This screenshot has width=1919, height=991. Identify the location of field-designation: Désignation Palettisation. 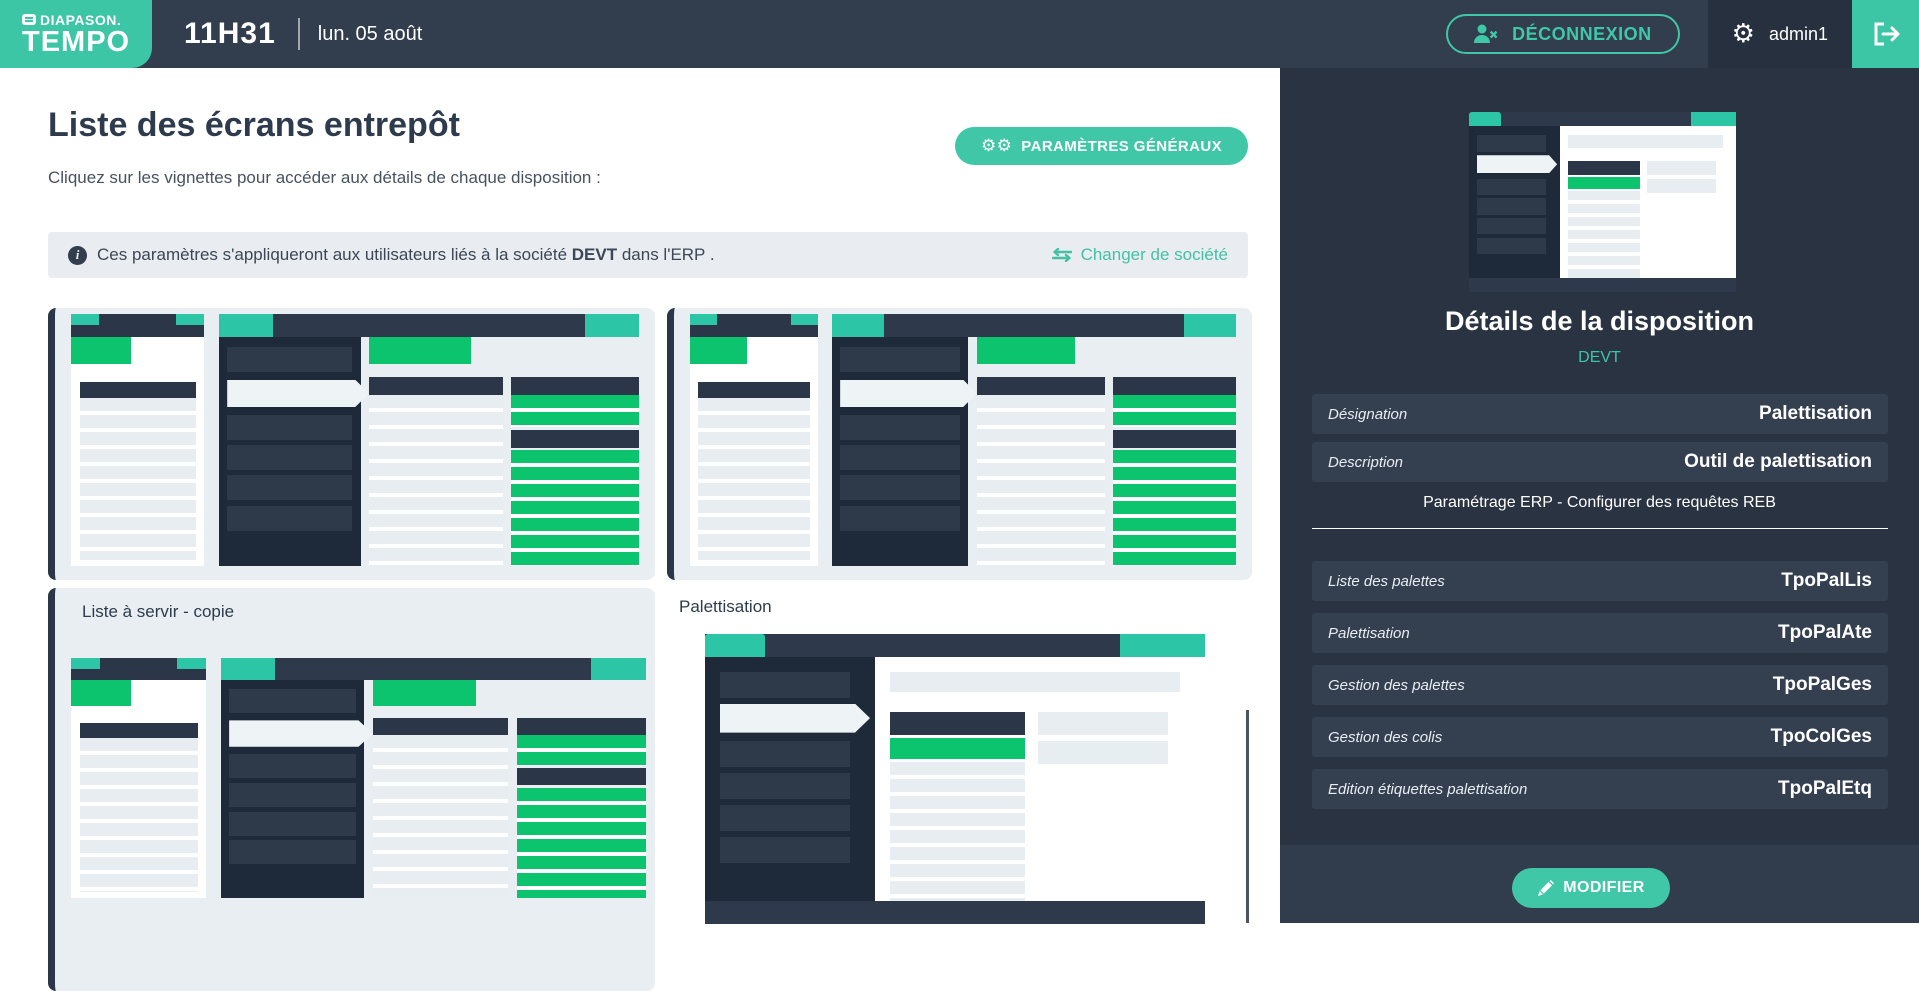
(1600, 414).